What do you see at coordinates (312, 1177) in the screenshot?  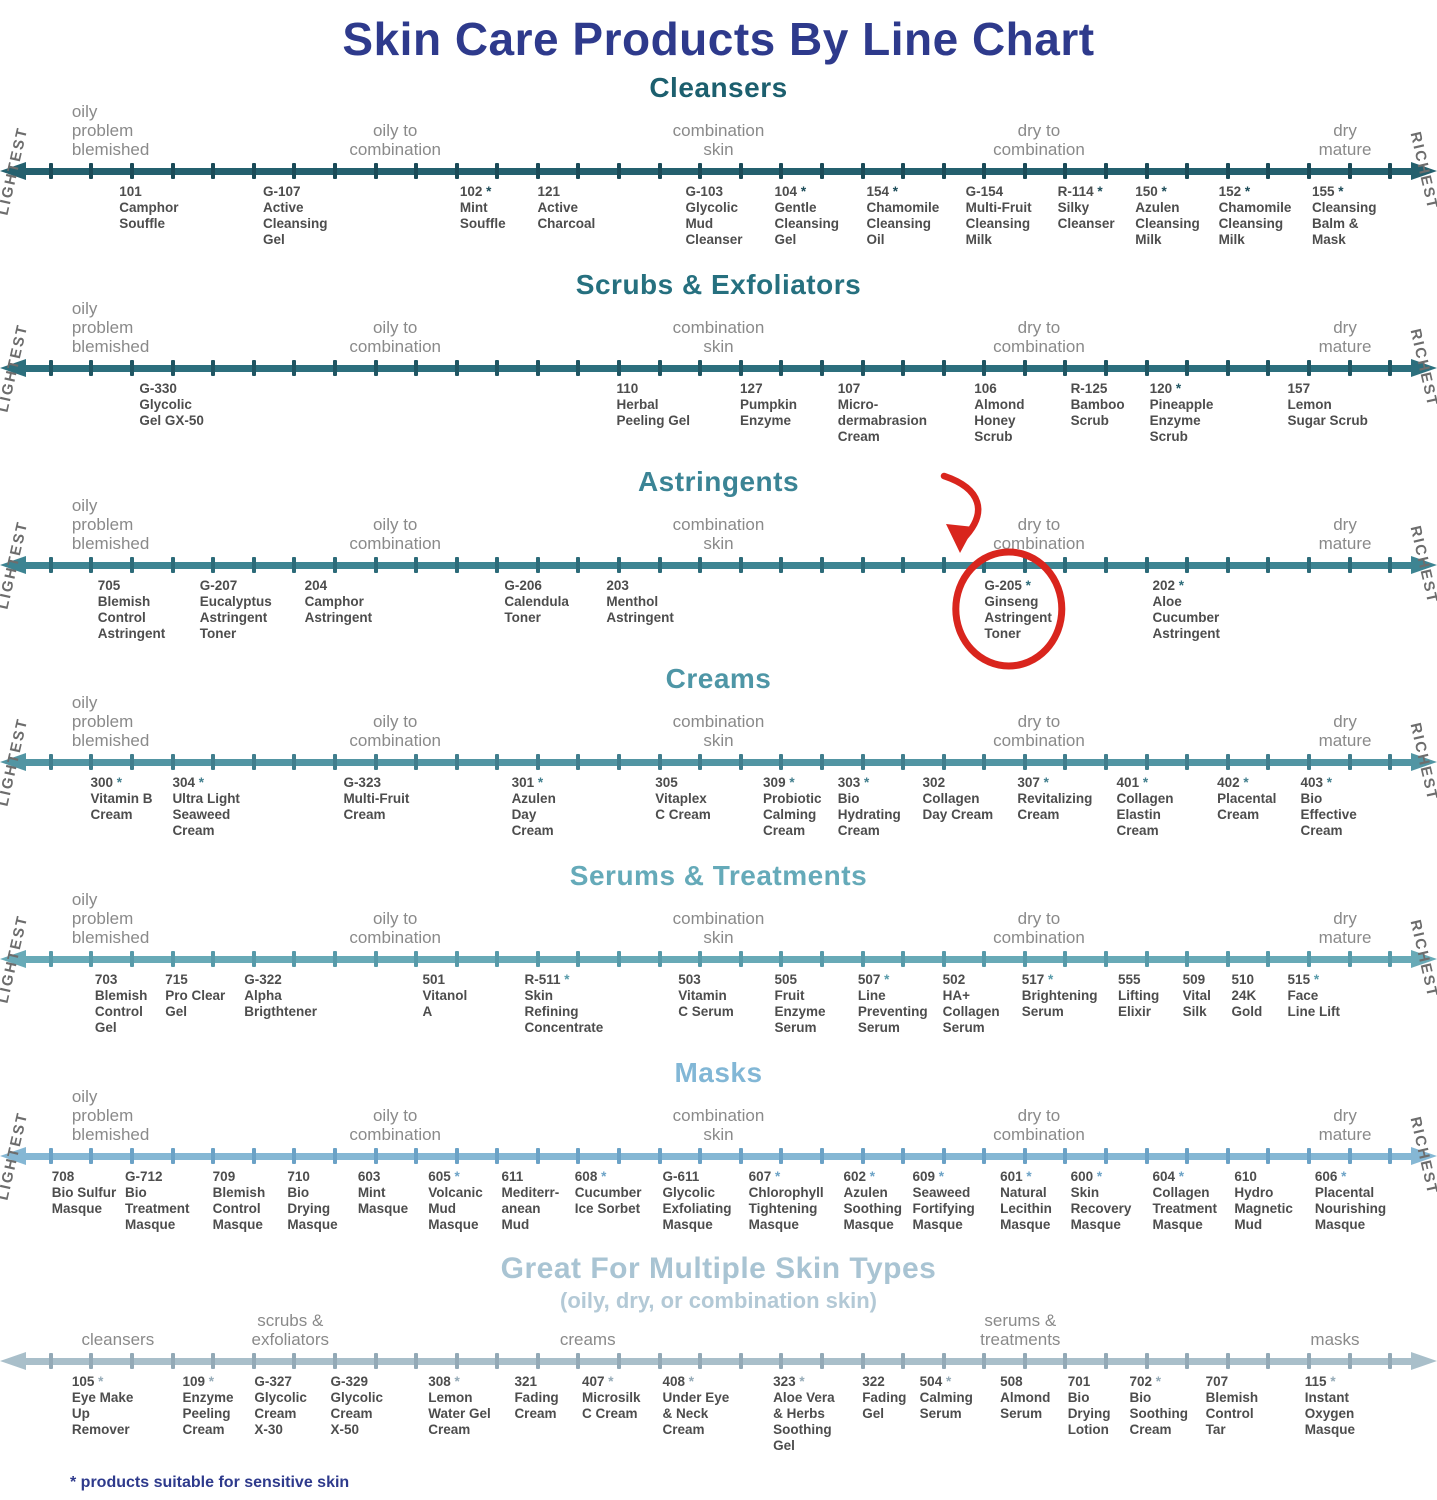 I see `product-number: 710` at bounding box center [312, 1177].